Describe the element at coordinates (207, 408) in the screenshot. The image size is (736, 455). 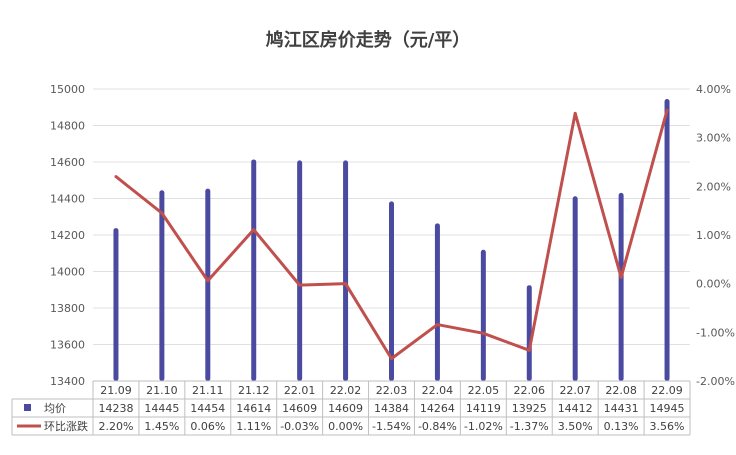
I see `table-cell-price: 14454` at that location.